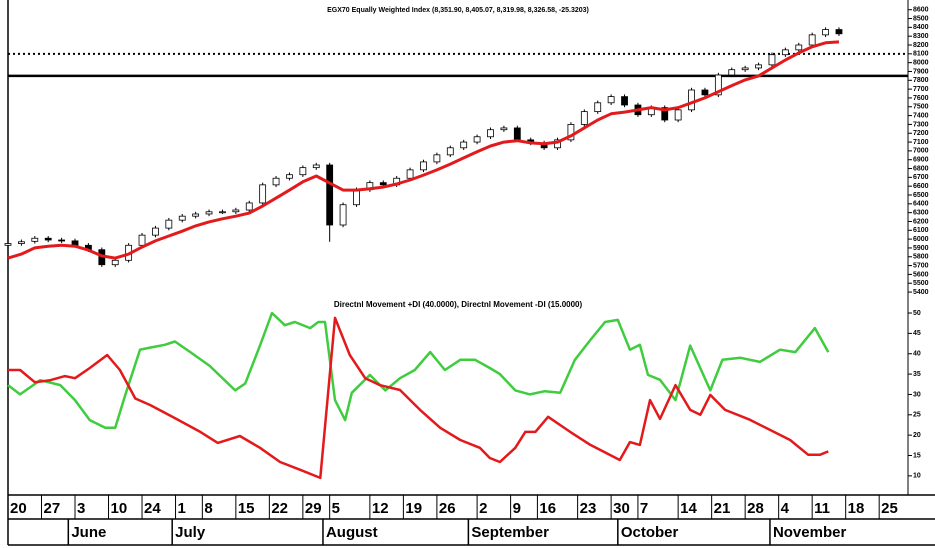  What do you see at coordinates (644, 508) in the screenshot?
I see `x-tick-label: 7` at bounding box center [644, 508].